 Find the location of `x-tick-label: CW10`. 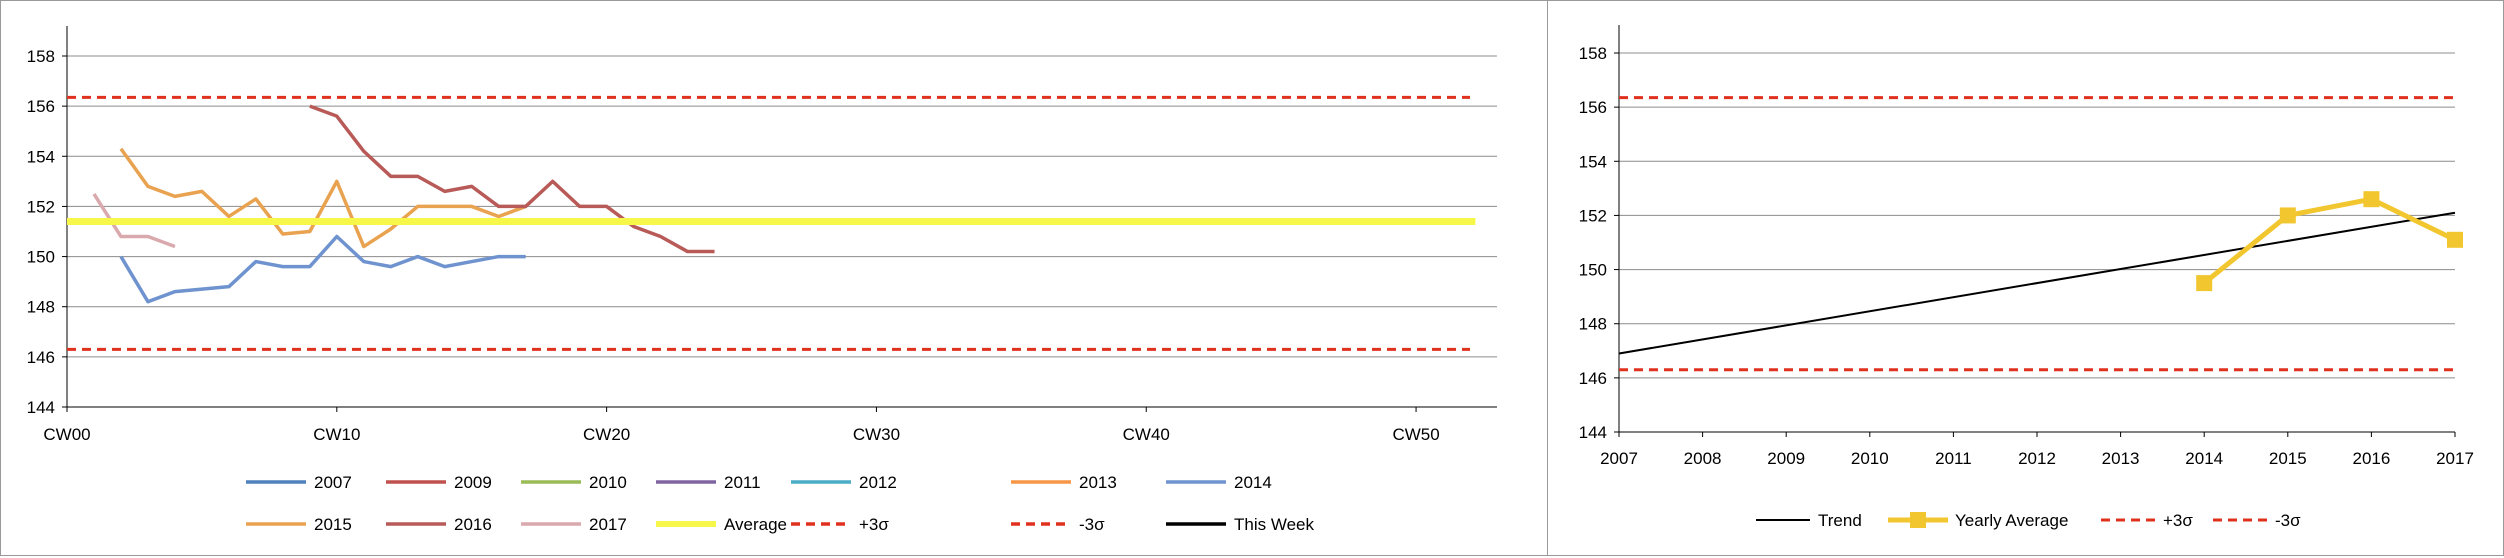

x-tick-label: CW10 is located at coordinates (336, 434).